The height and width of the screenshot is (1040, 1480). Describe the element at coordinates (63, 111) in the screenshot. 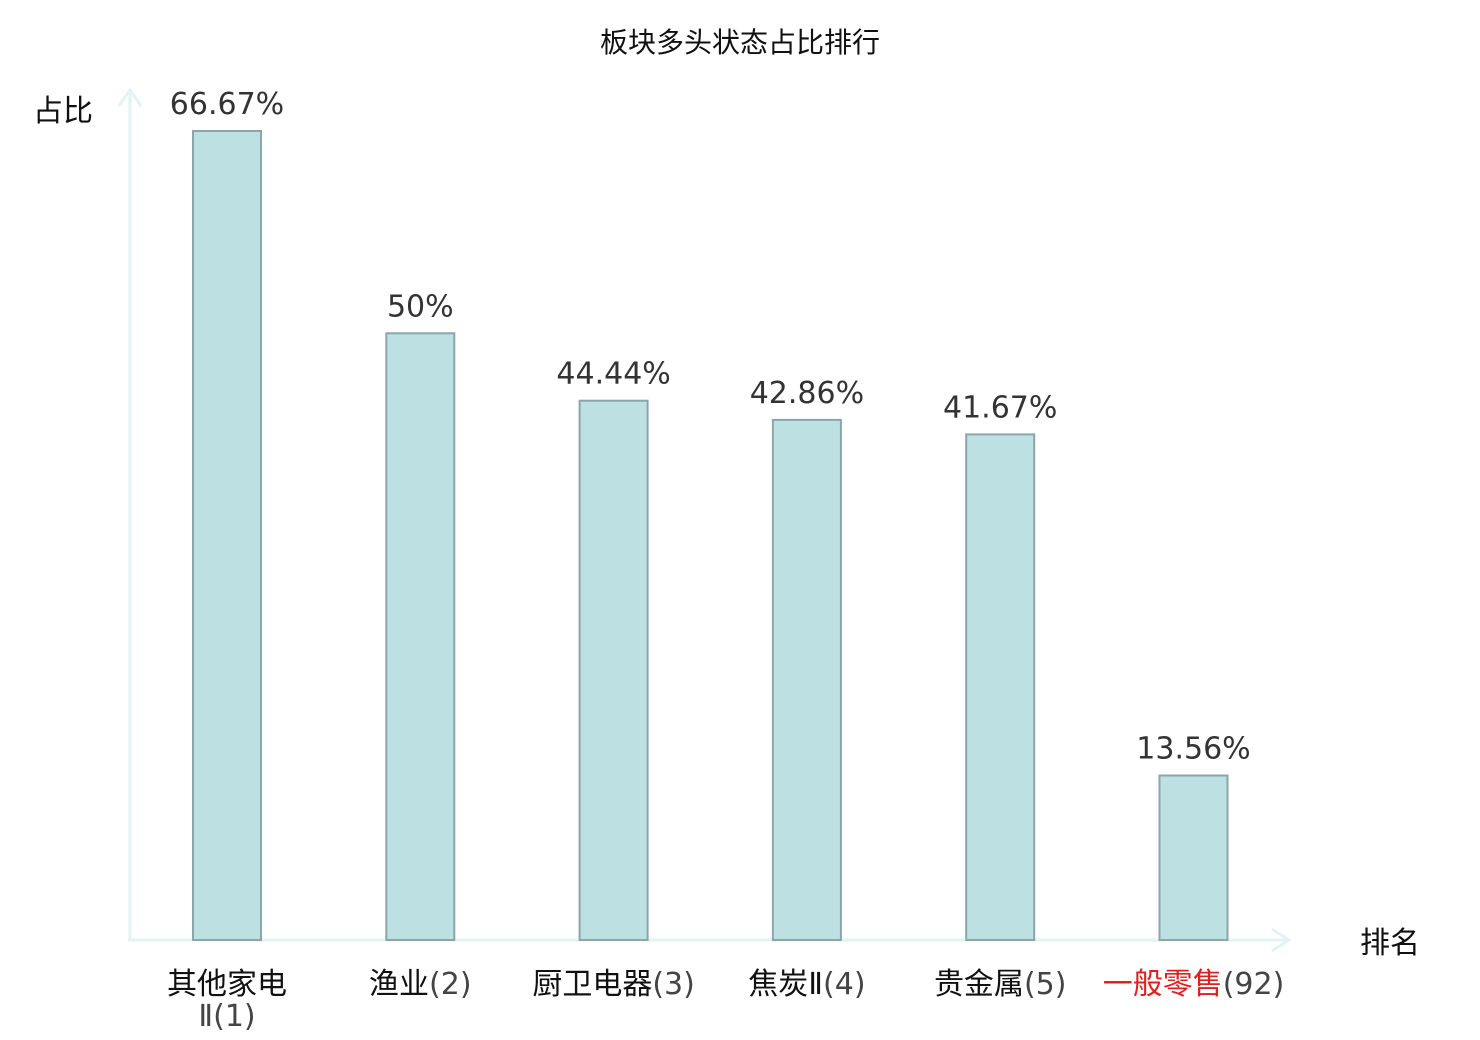

I see `y-axis-label: 占比` at that location.